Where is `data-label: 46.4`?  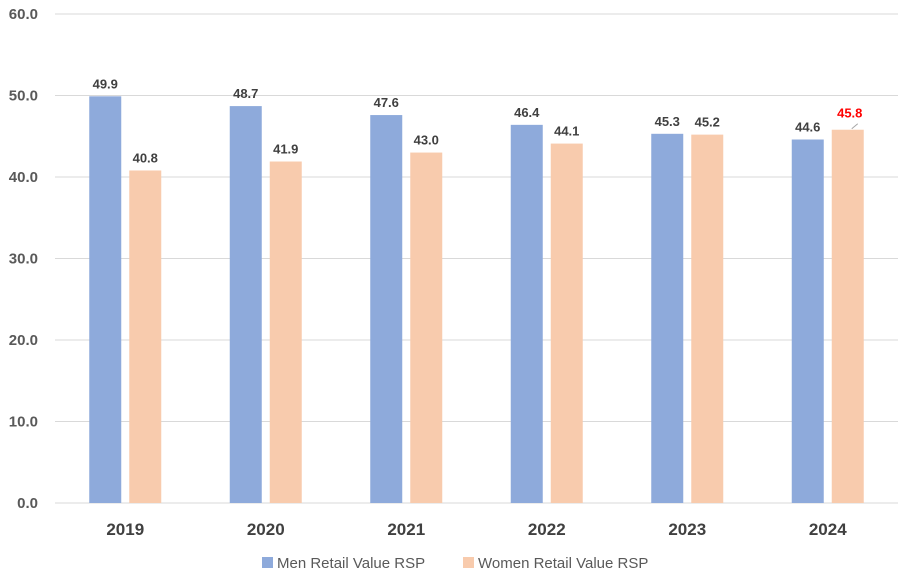 data-label: 46.4 is located at coordinates (527, 112).